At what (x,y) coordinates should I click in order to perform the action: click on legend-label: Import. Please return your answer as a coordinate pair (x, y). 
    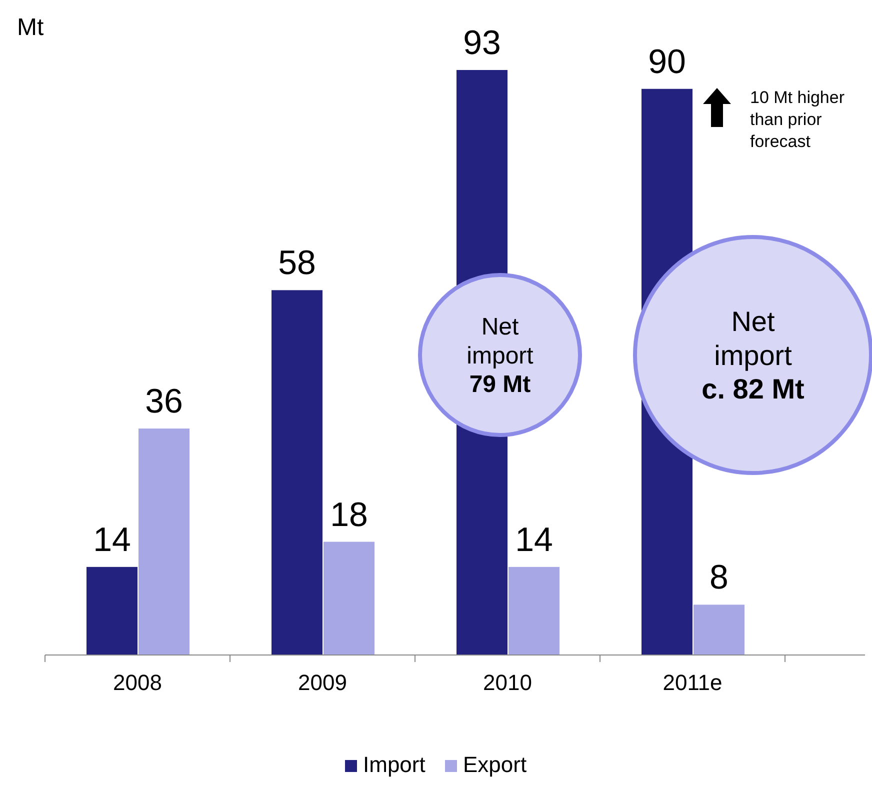
    Looking at the image, I should click on (394, 764).